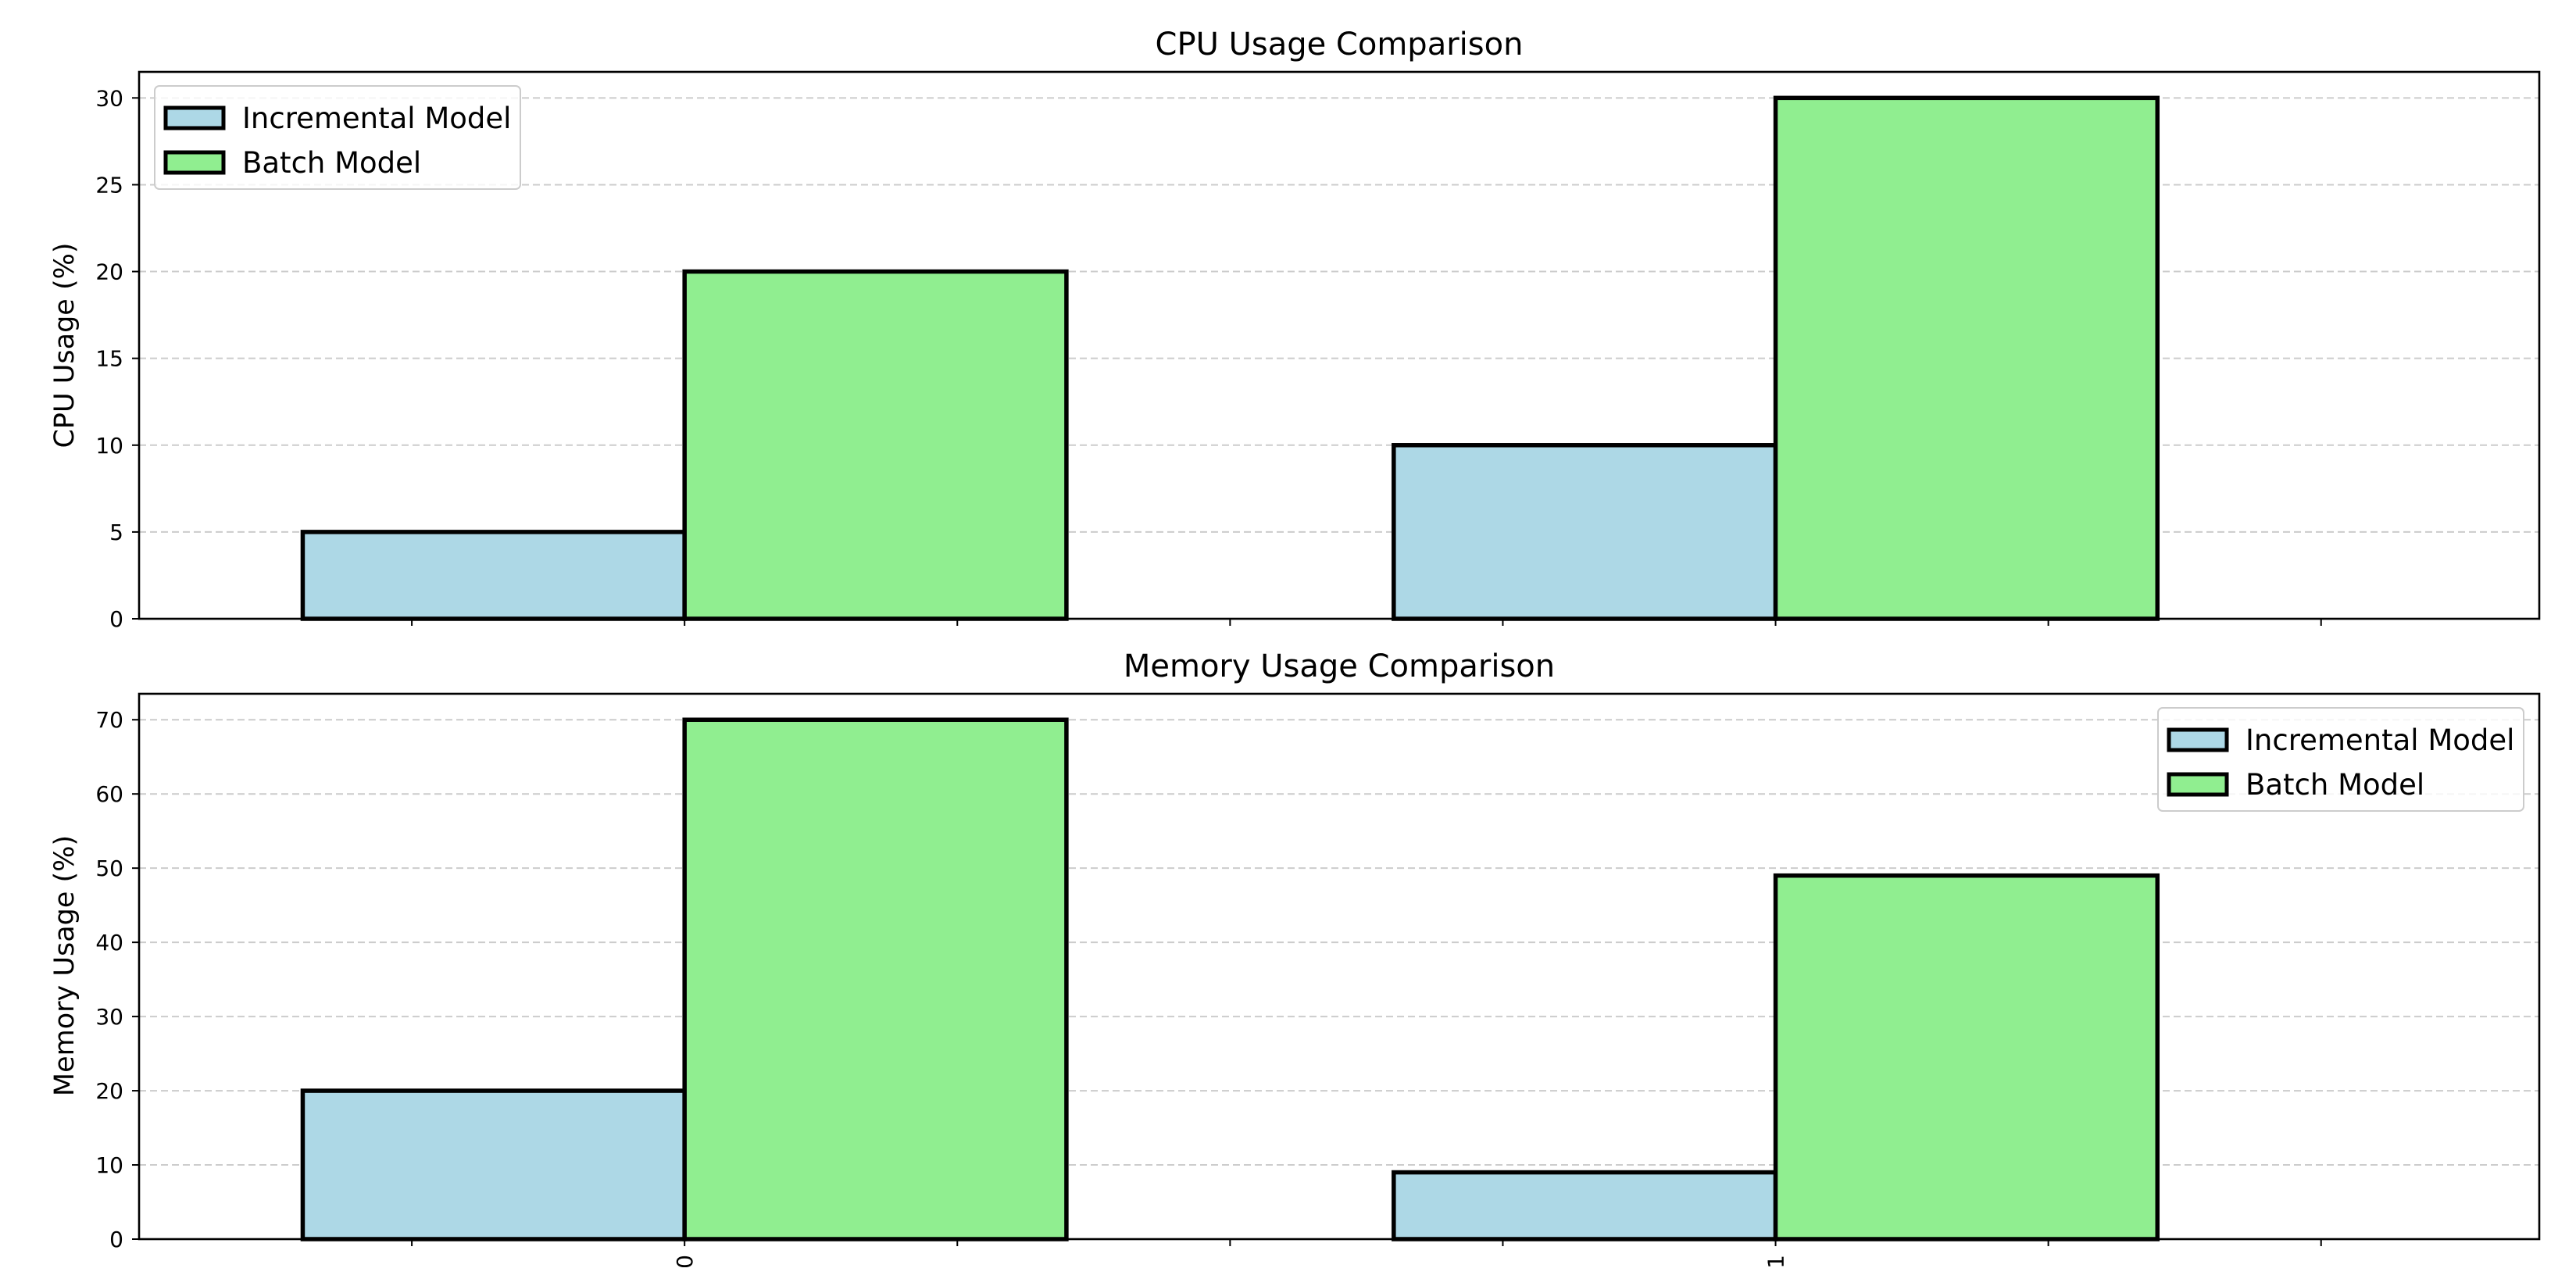 The image size is (2576, 1286). What do you see at coordinates (109, 98) in the screenshot?
I see `cpu-y-tick-label: 30` at bounding box center [109, 98].